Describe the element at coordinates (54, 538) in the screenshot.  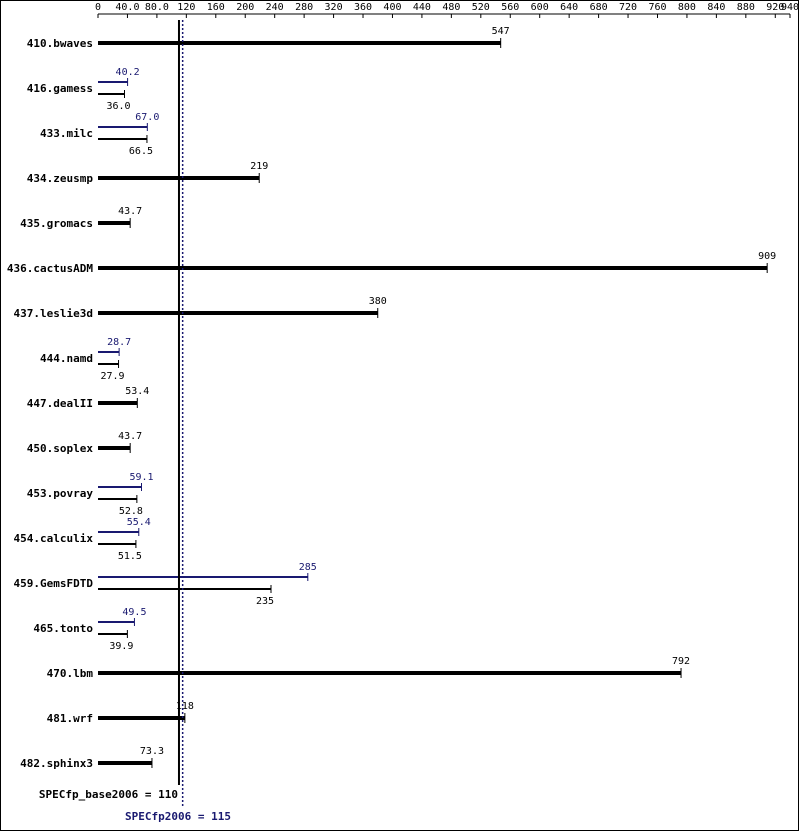
I see `category-label: 454.calculix` at that location.